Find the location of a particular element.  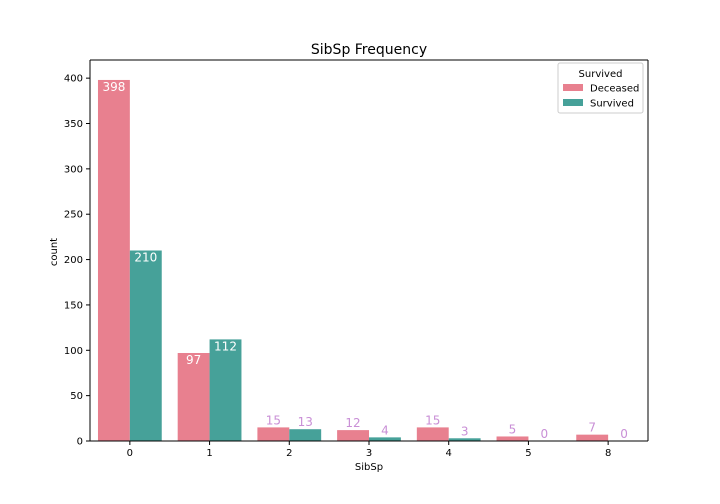

x-tick-label: 1 is located at coordinates (209, 453).